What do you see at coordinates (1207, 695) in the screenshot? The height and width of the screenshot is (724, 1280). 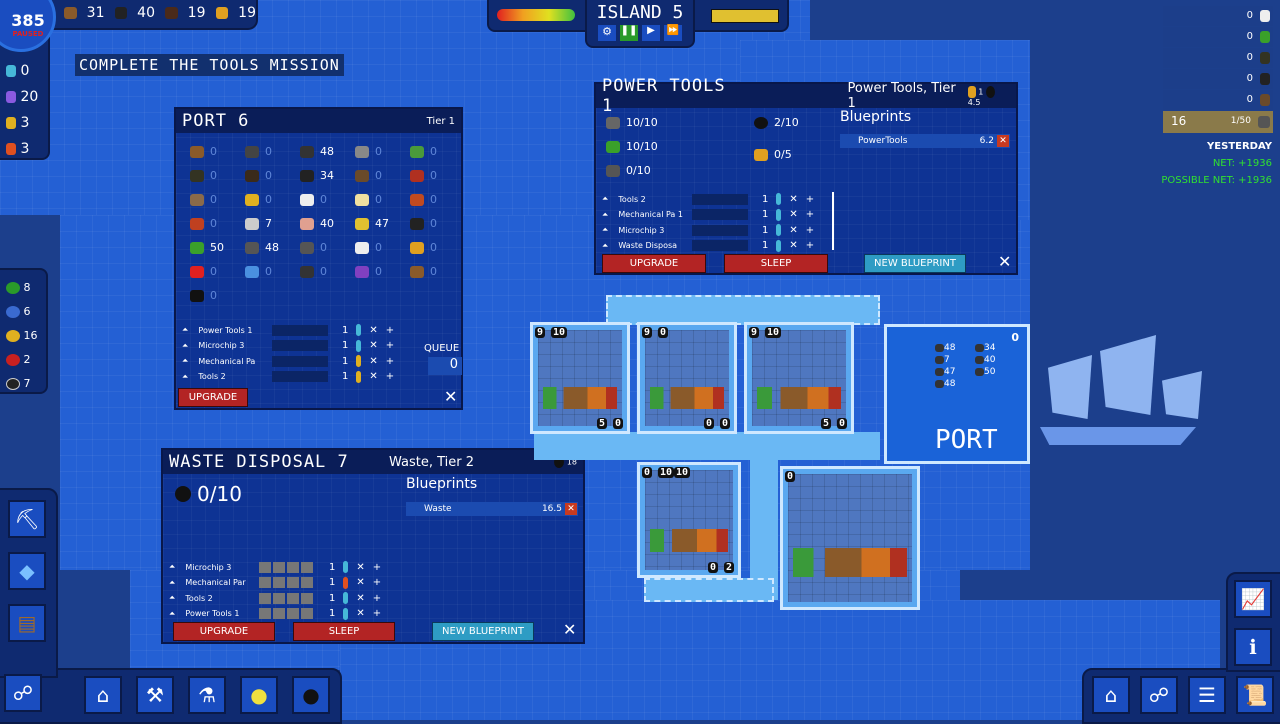 I see `list-button: ☰` at bounding box center [1207, 695].